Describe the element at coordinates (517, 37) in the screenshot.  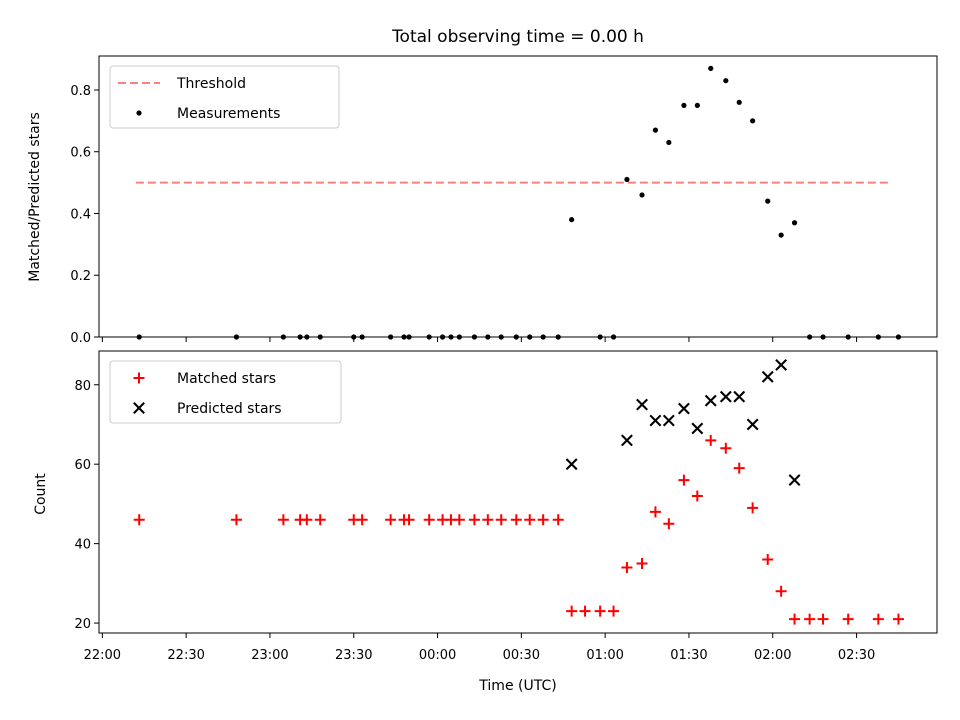
I see `chart-title: Total observing time = 0.00 h` at that location.